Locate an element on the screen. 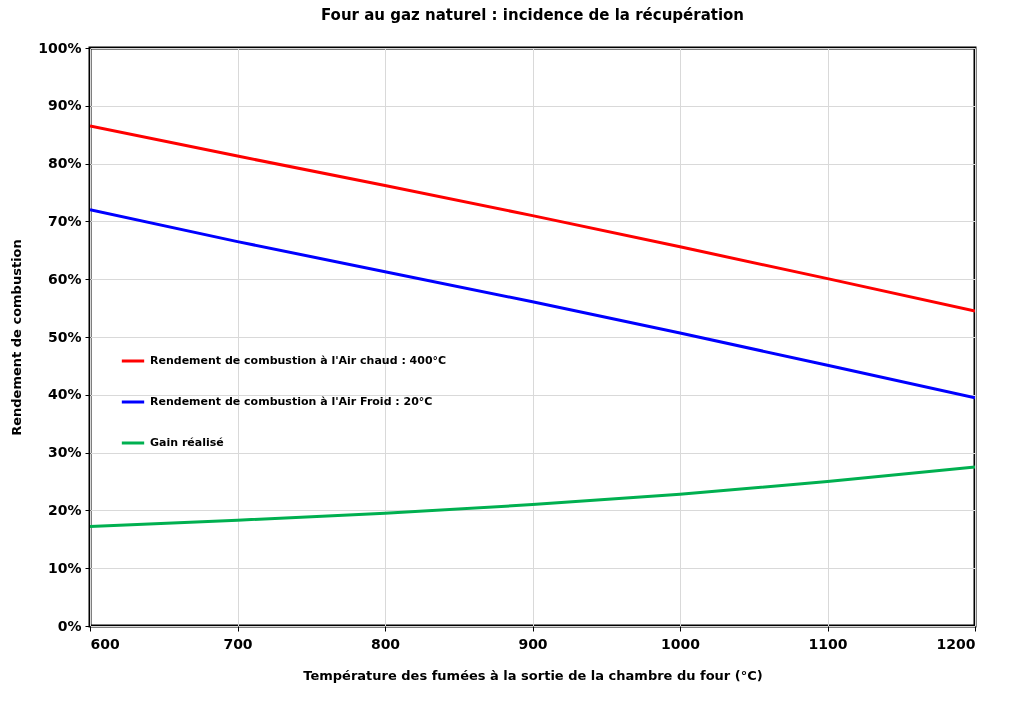 The width and height of the screenshot is (1032, 716). y-tick-label: 70% is located at coordinates (64, 220).